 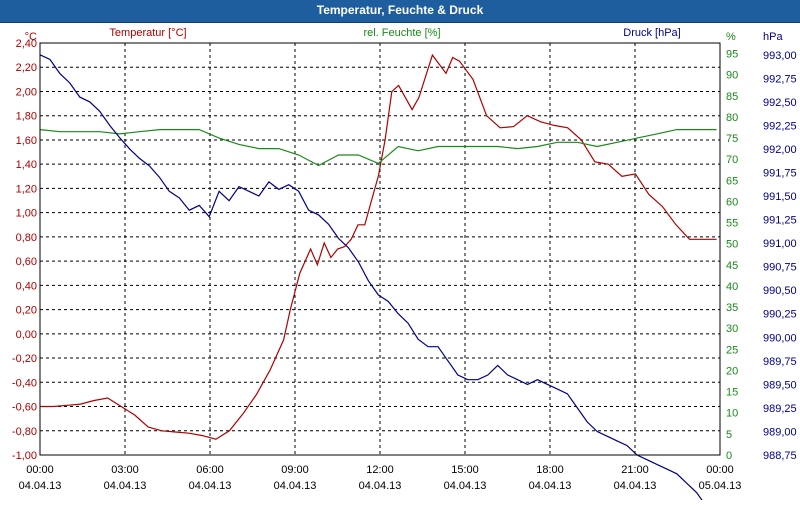 I want to click on temperature-tick-label: -0,80, so click(x=24, y=432).